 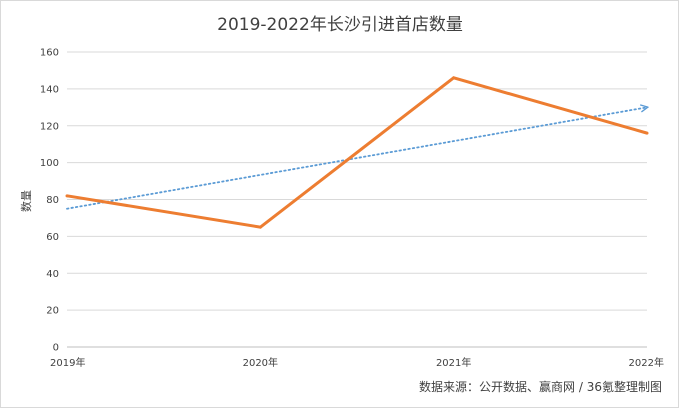 I want to click on y-tick-label: 80, so click(x=52, y=200).